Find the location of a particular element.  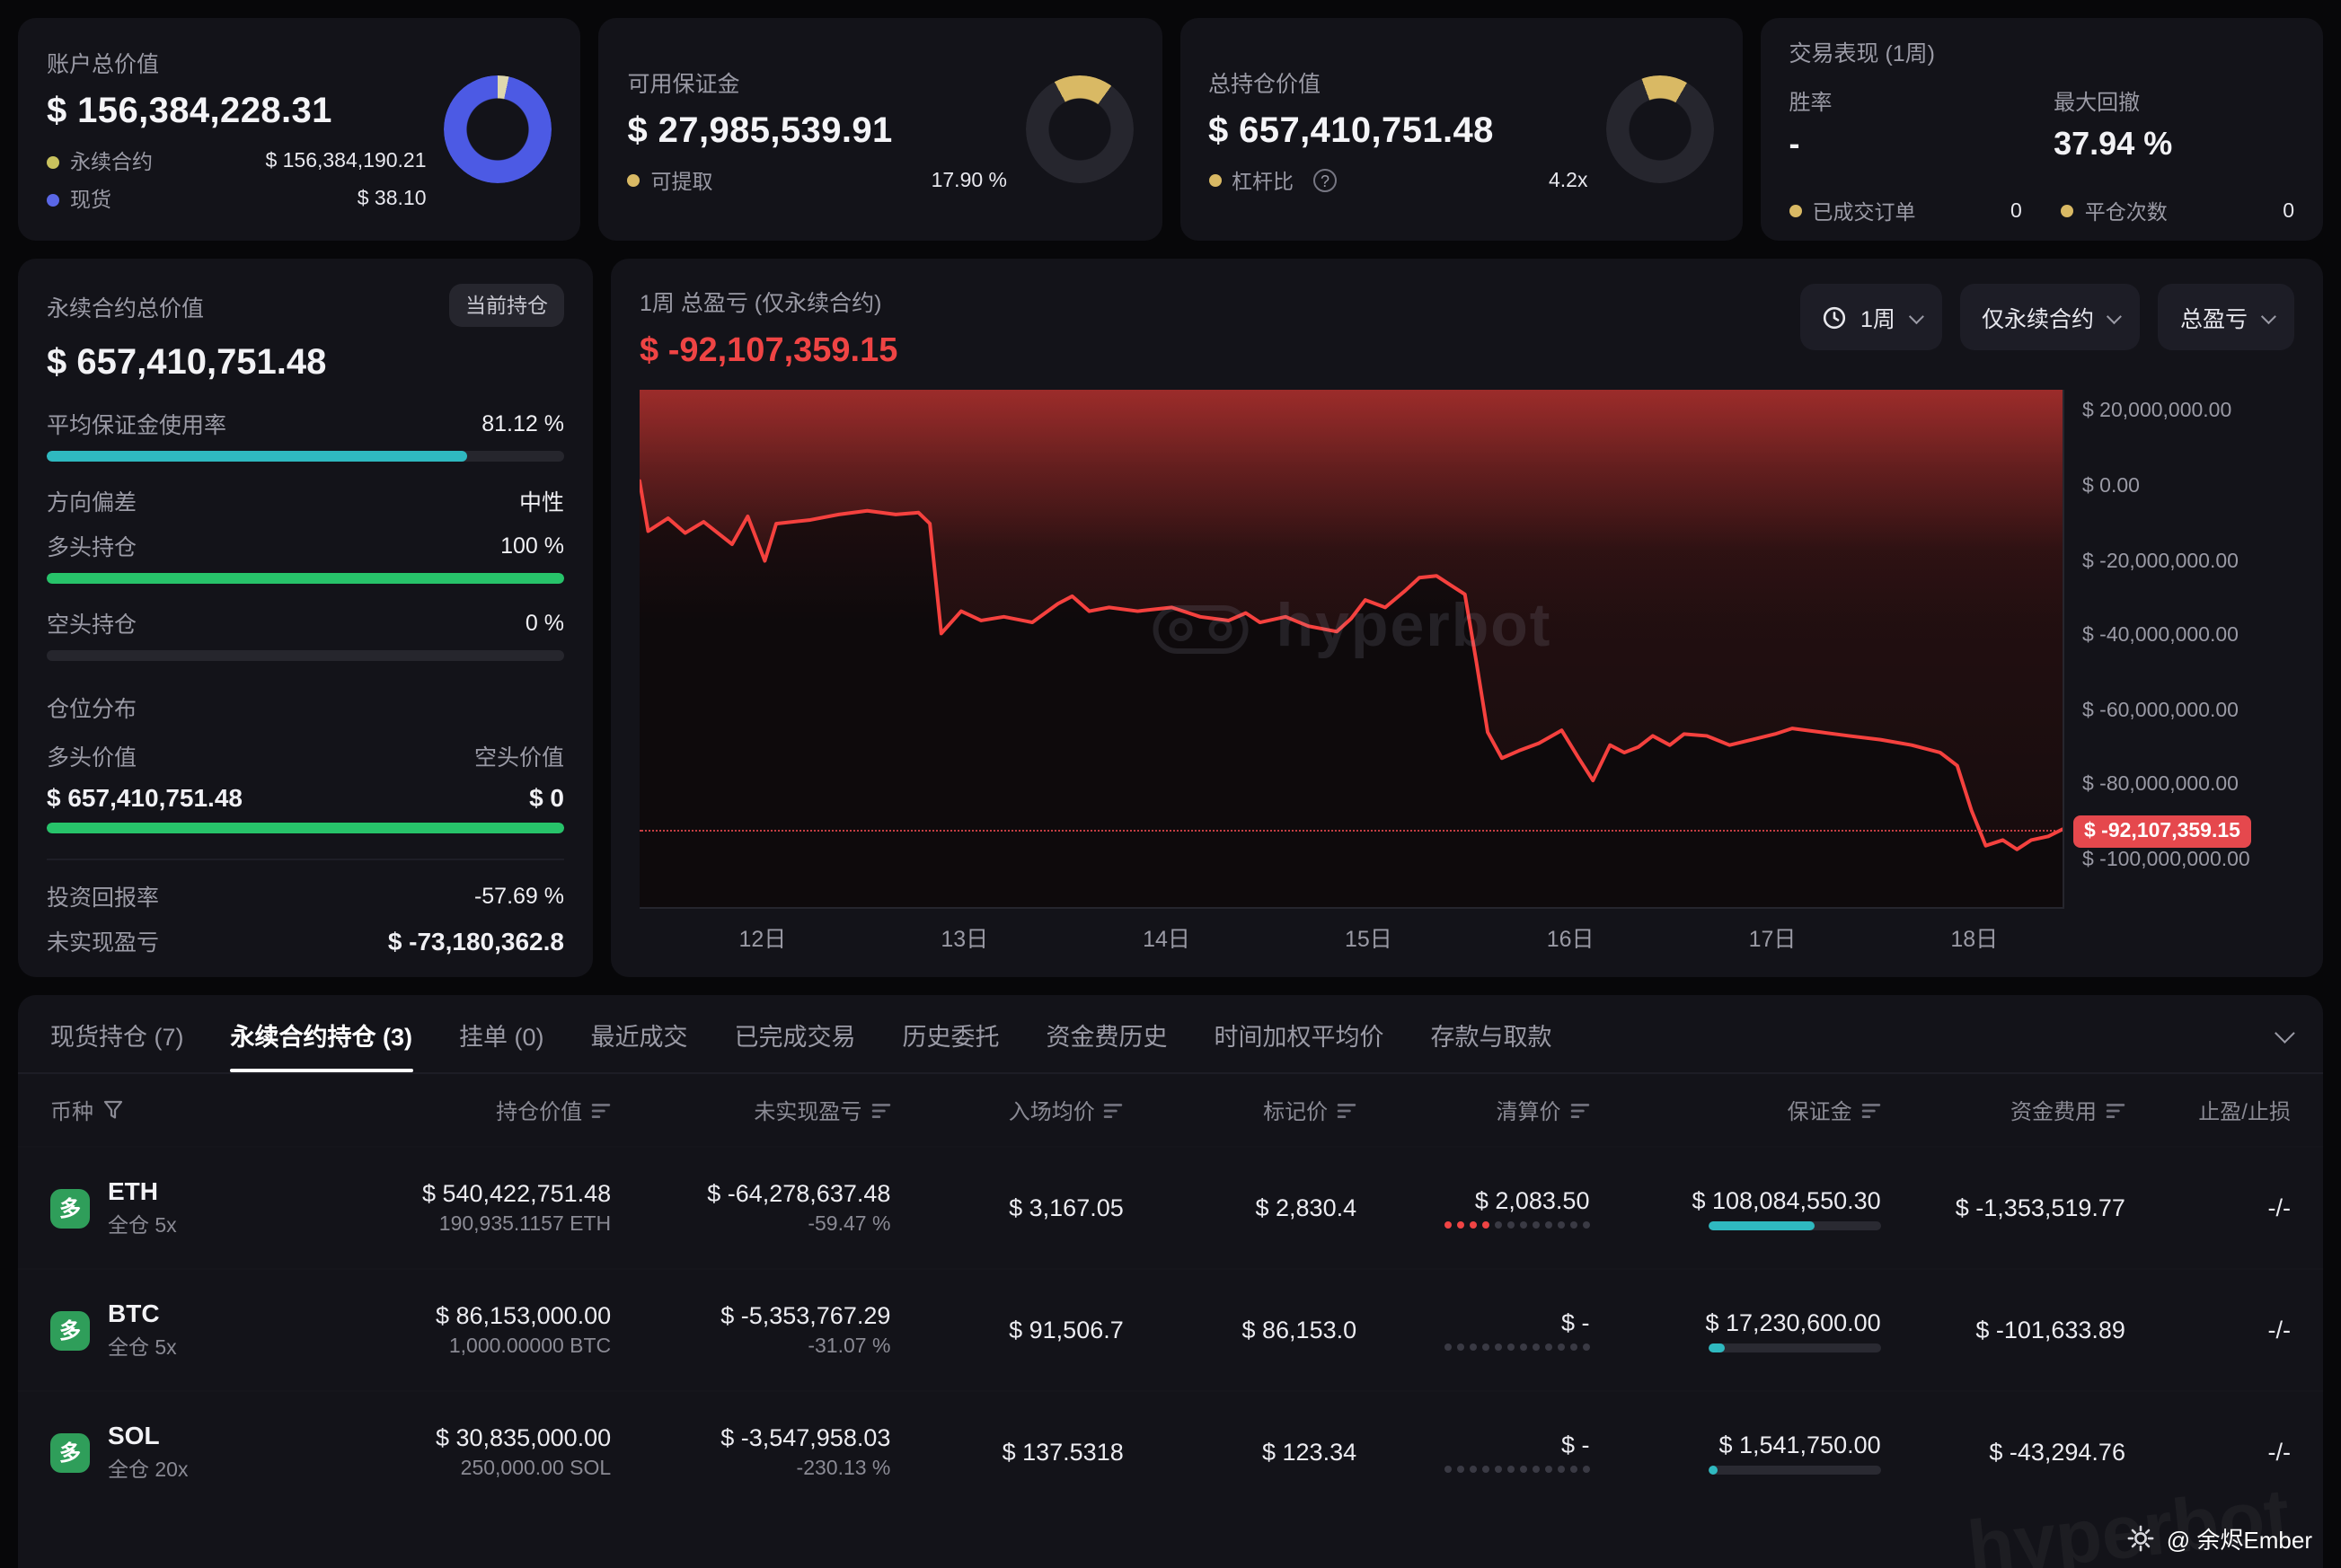

y-axis-label: $ -60,000,000.00 is located at coordinates (2160, 711).